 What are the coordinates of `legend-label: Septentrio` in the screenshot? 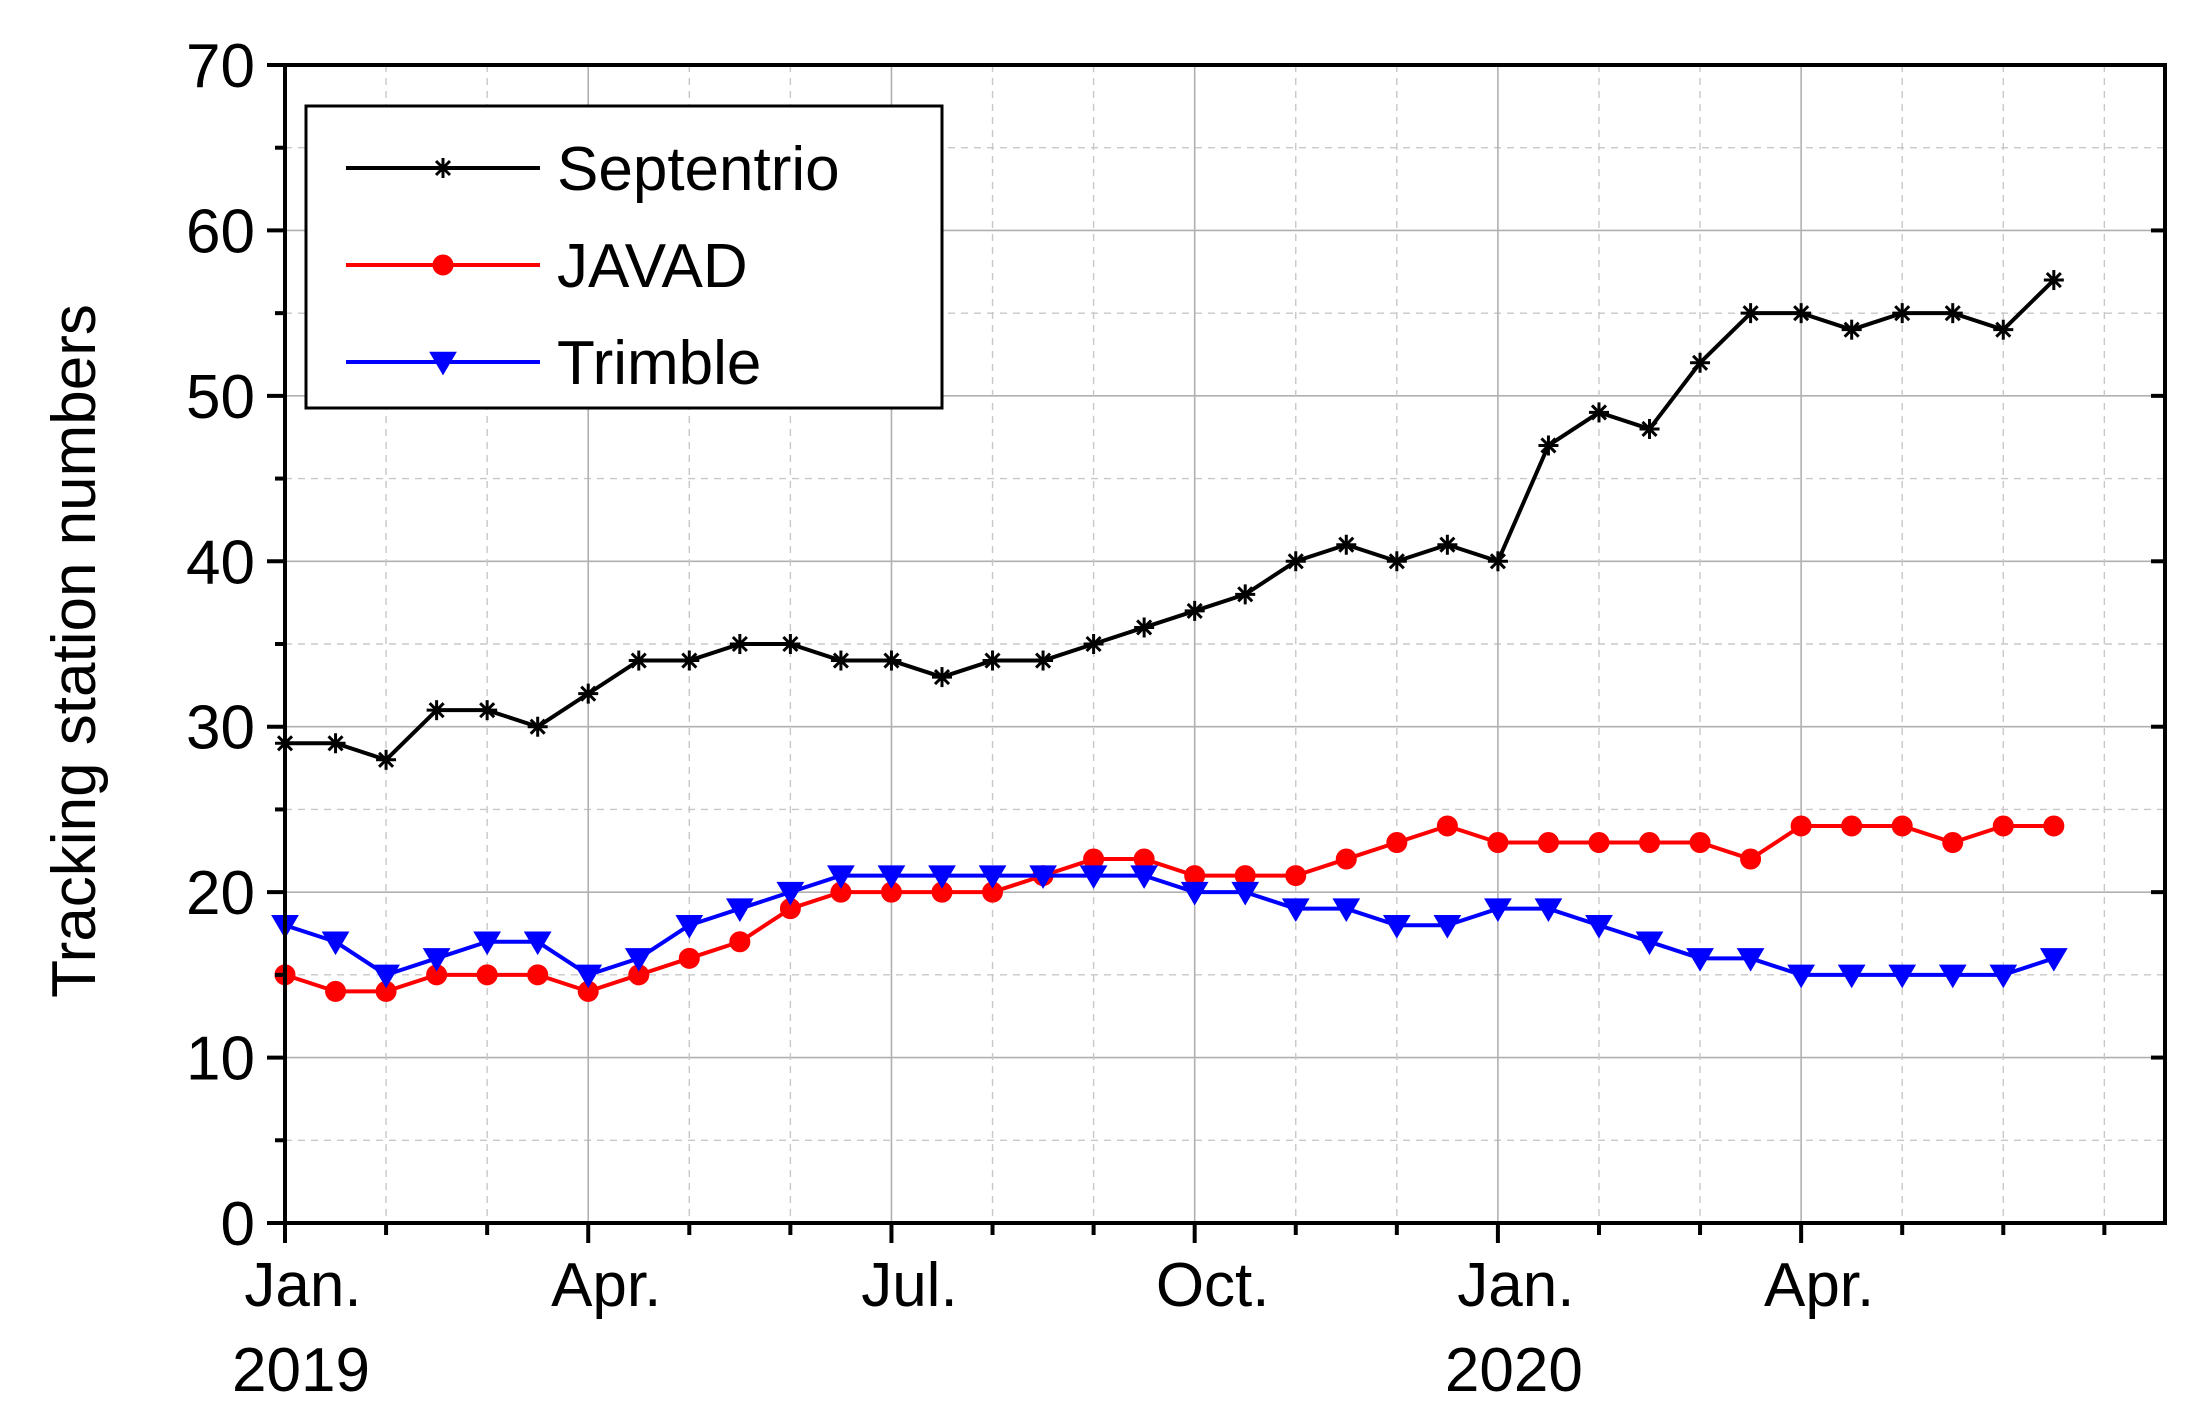 It's located at (698, 169).